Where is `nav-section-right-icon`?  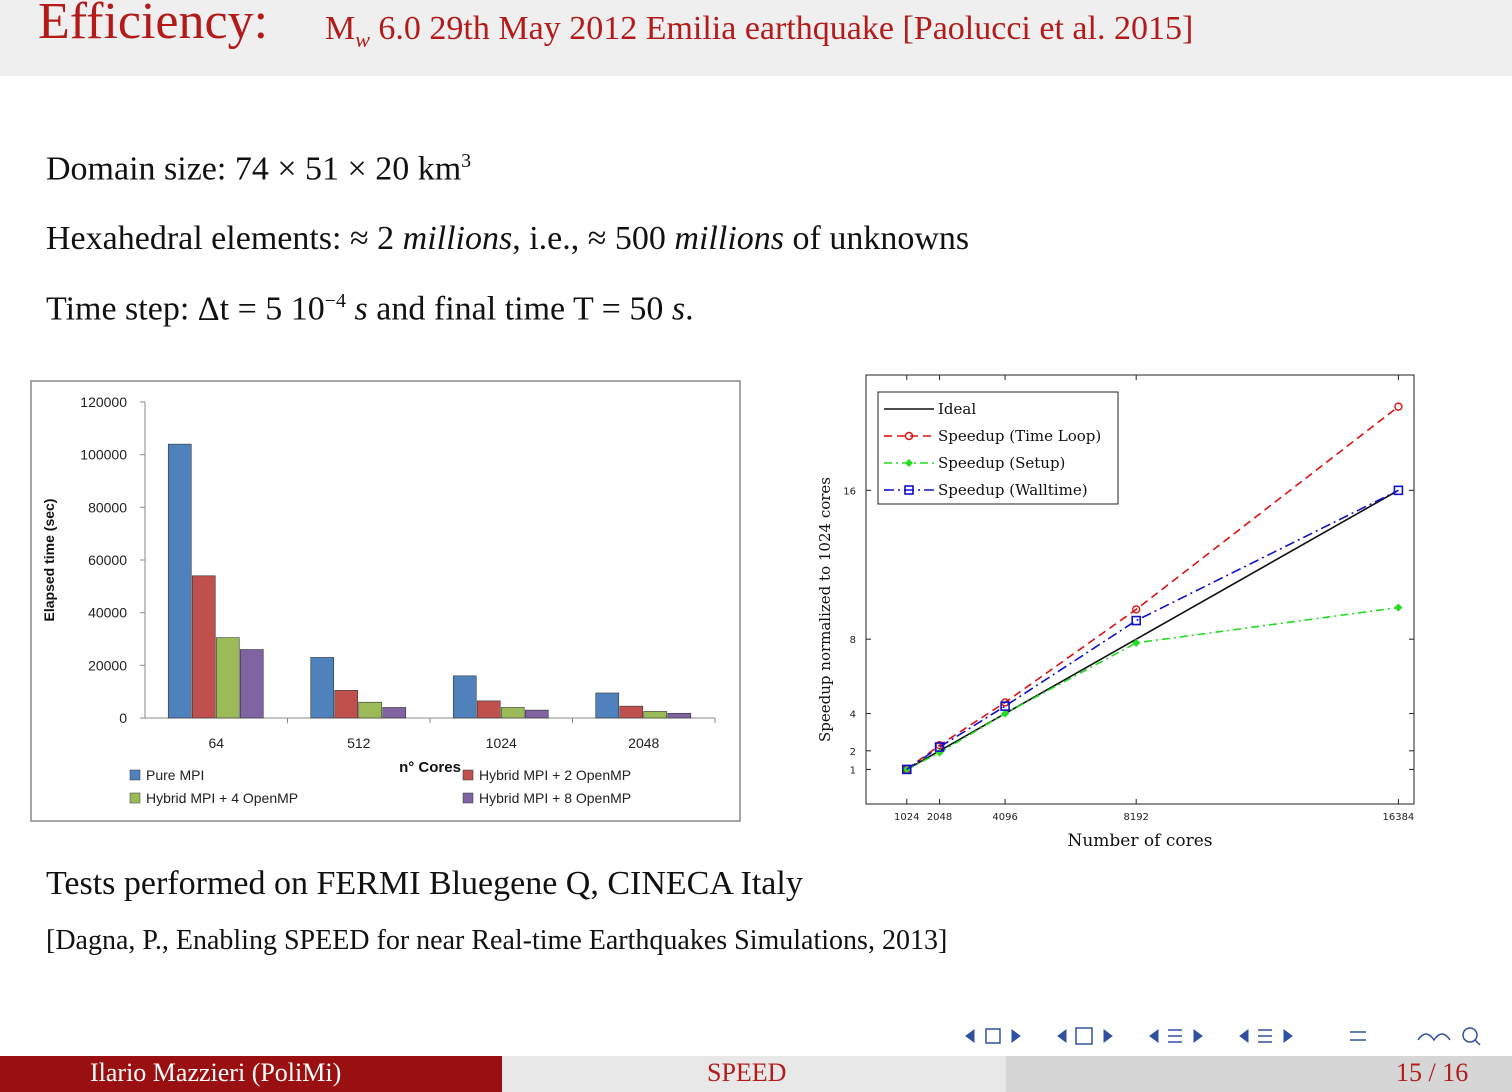
nav-section-right-icon is located at coordinates (1198, 1036).